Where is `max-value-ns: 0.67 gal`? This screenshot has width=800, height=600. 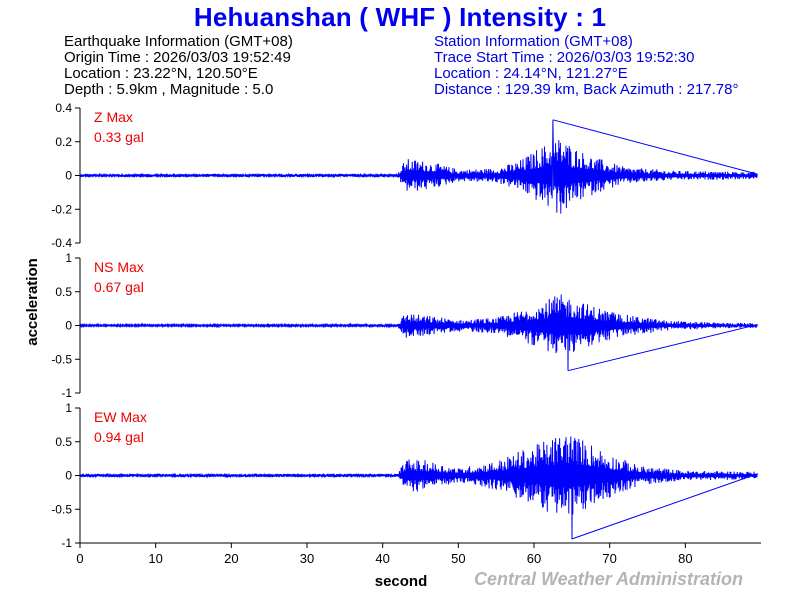
max-value-ns: 0.67 gal is located at coordinates (119, 287).